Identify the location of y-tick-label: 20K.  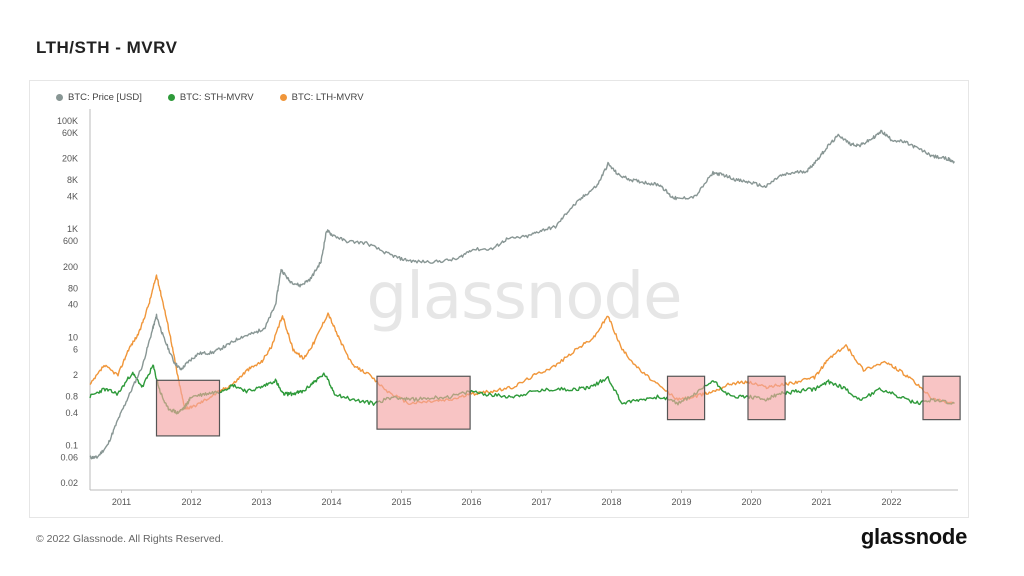
(70, 159).